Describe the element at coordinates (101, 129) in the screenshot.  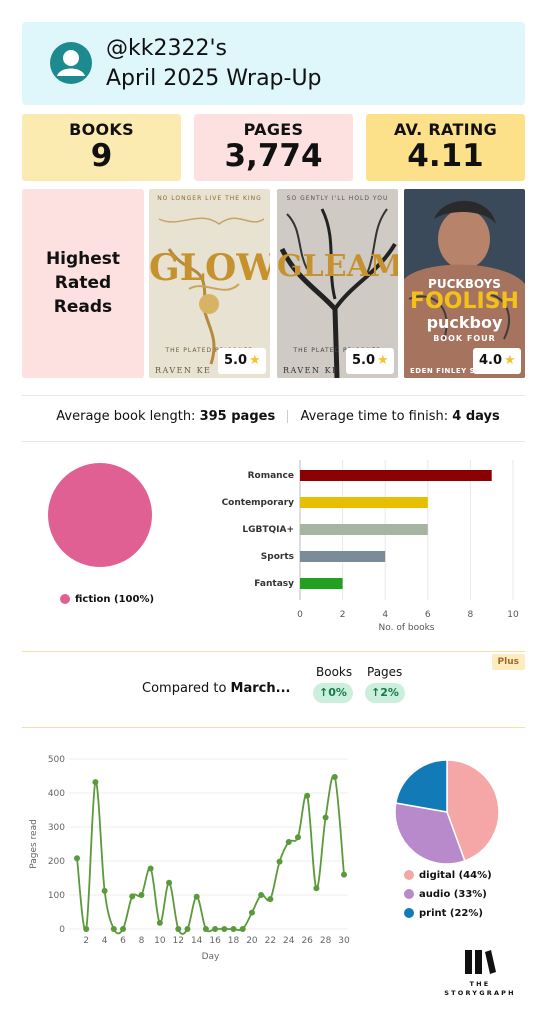
I see `books-stat-label: BOOKS` at that location.